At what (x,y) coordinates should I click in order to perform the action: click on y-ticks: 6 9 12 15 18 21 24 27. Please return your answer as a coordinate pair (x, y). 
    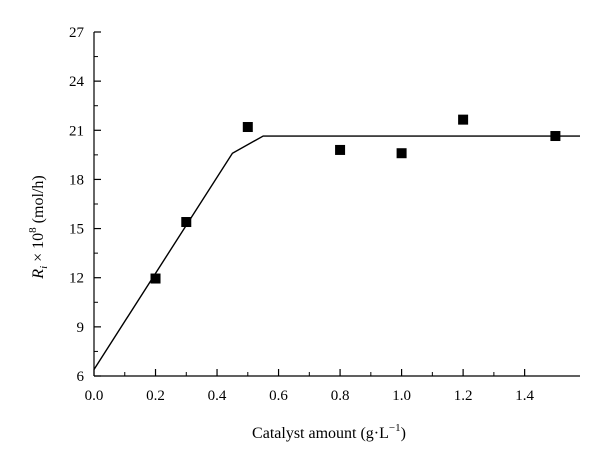
    Looking at the image, I should click on (85, 205).